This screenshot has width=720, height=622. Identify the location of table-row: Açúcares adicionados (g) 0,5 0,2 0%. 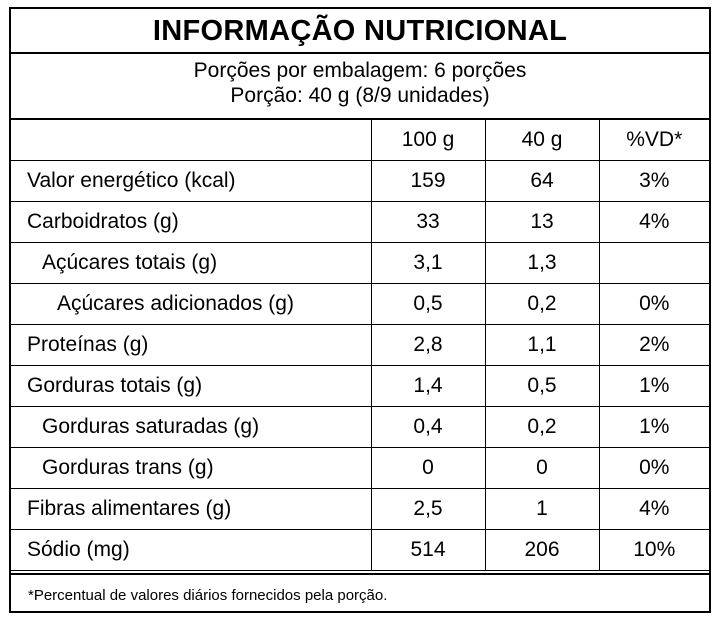
(360, 304).